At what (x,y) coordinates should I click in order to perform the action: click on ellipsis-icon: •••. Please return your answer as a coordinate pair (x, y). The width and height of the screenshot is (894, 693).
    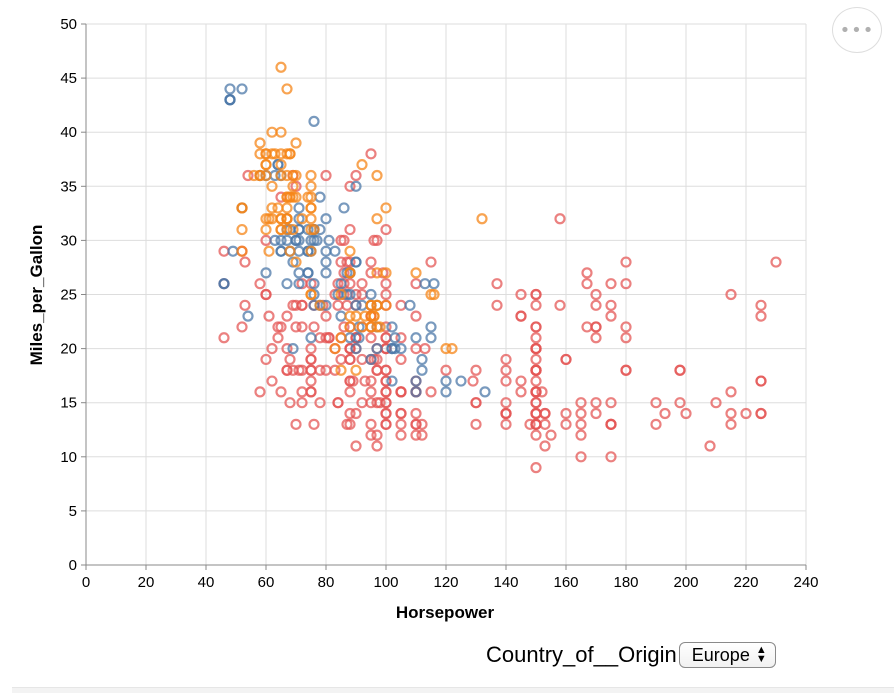
    Looking at the image, I should click on (857, 30).